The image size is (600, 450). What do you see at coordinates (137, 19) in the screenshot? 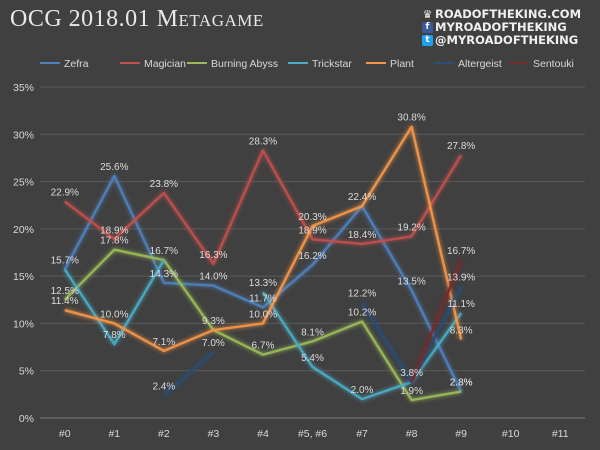
I see `chart-title: OCG 2018.01 Metagame` at bounding box center [137, 19].